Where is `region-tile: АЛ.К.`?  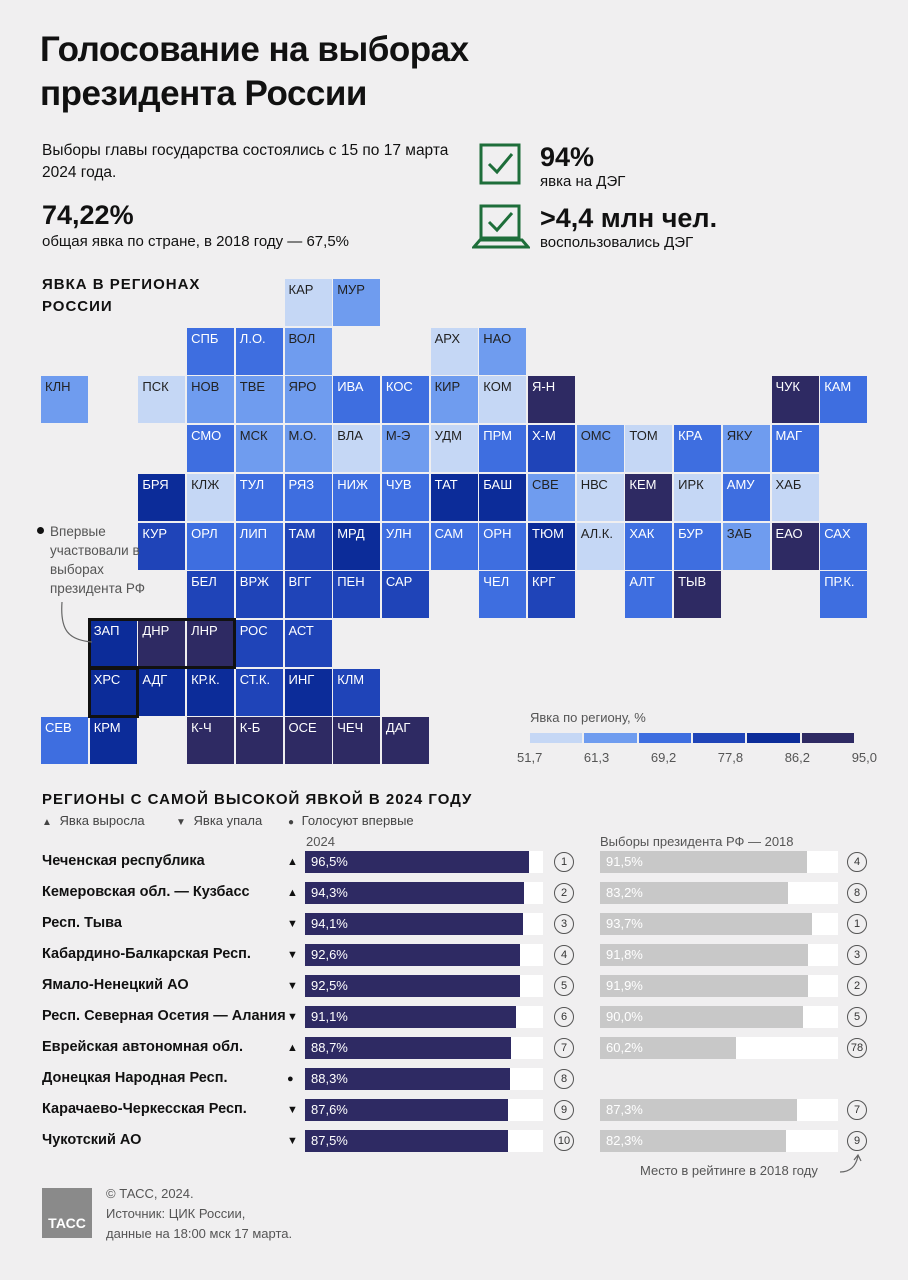
region-tile: АЛ.К. is located at coordinates (600, 546).